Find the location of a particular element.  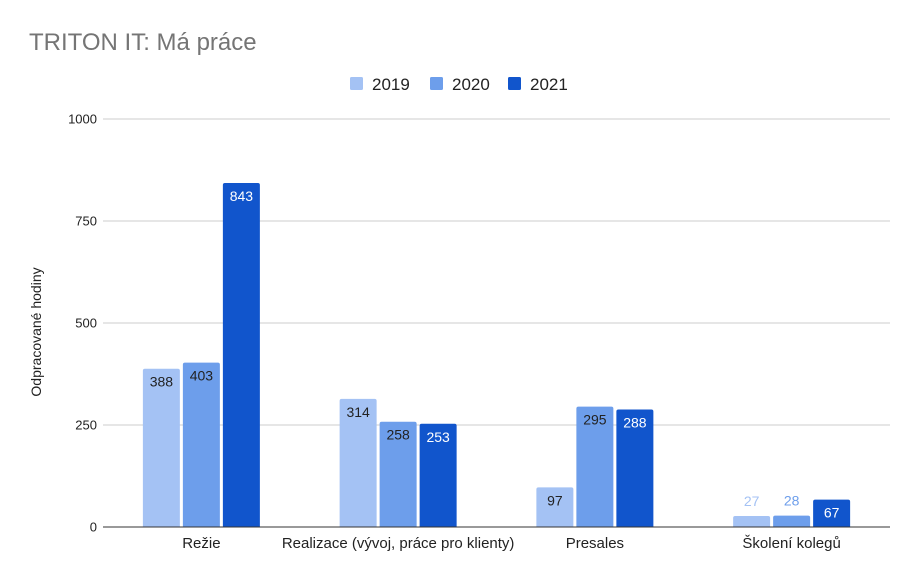

y-tick-label: 750 is located at coordinates (86, 221).